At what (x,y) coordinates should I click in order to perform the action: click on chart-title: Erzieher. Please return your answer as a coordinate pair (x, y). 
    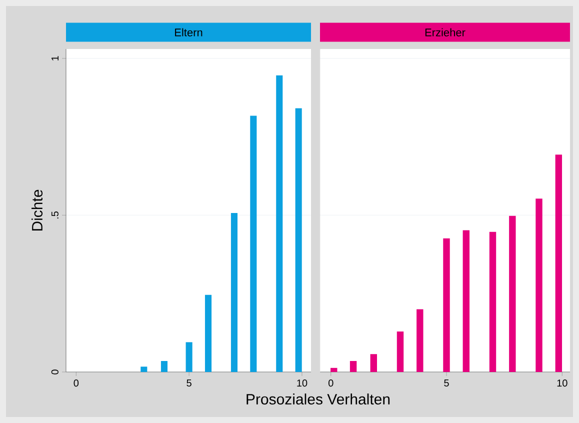
    Looking at the image, I should click on (445, 32).